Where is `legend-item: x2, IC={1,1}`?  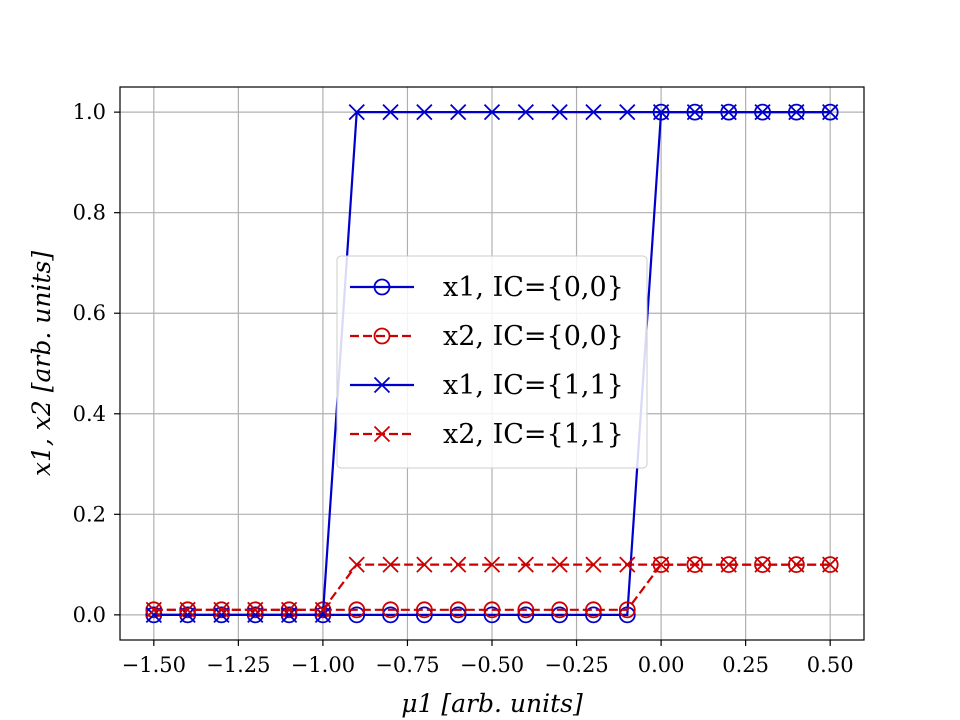 legend-item: x2, IC={1,1} is located at coordinates (487, 434).